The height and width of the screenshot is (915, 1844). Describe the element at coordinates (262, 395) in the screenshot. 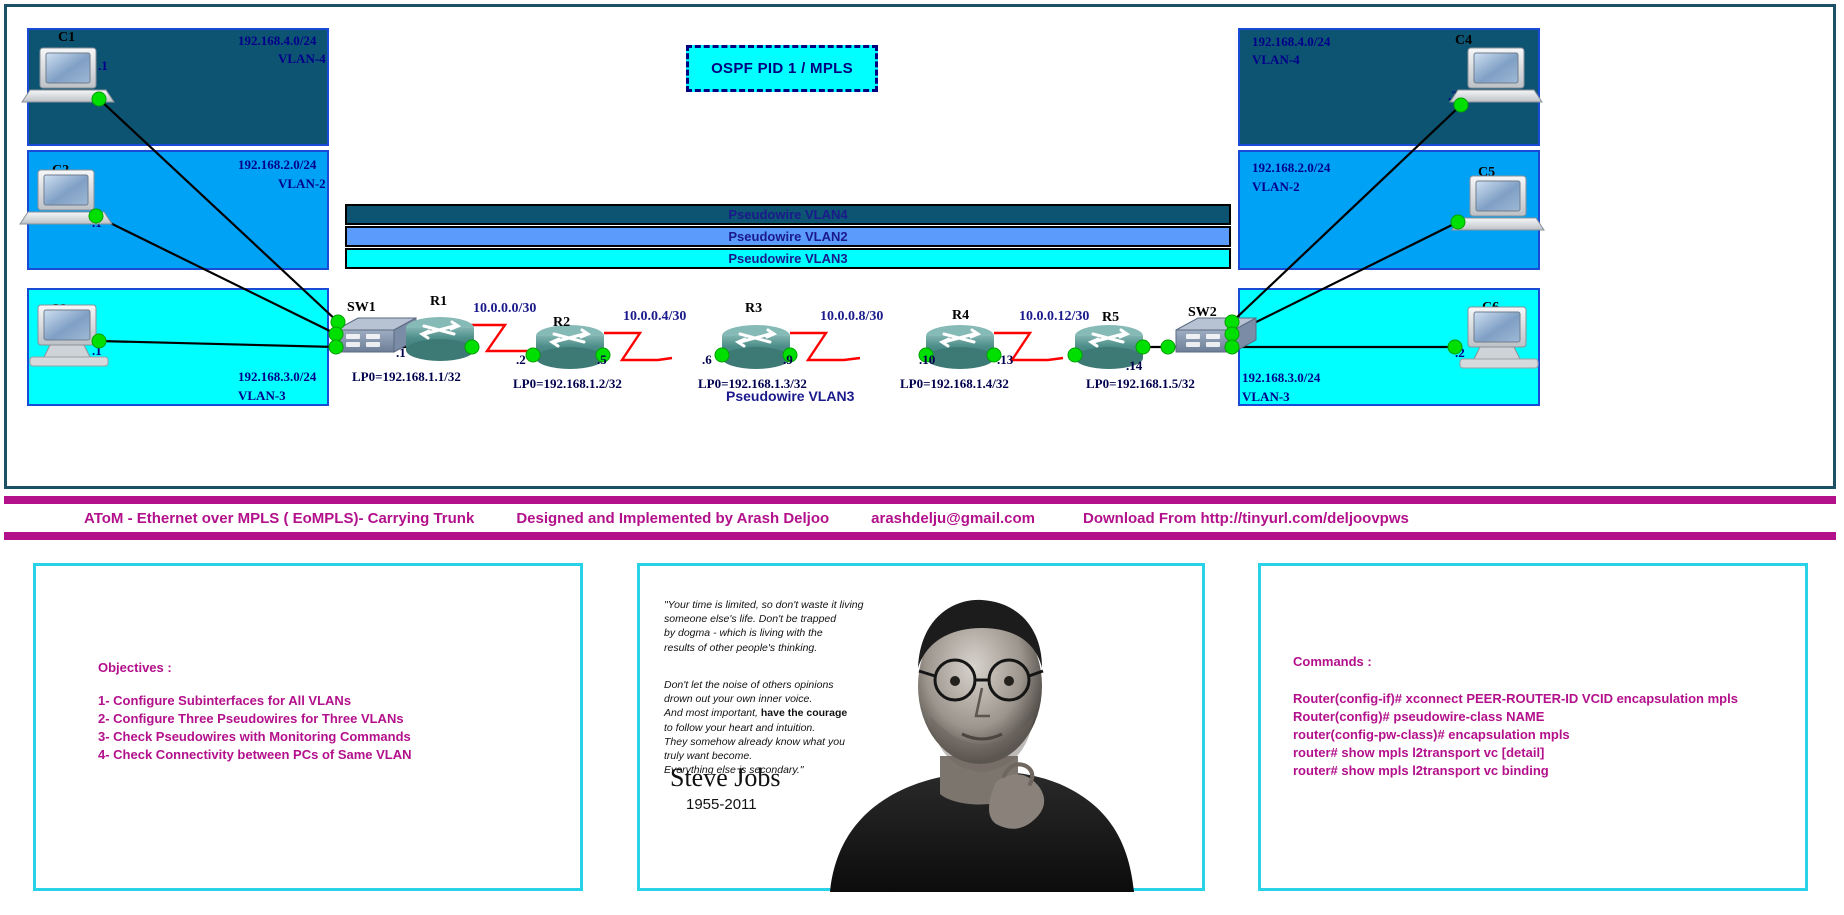

I see `vlan-label-c3: VLAN-3` at that location.